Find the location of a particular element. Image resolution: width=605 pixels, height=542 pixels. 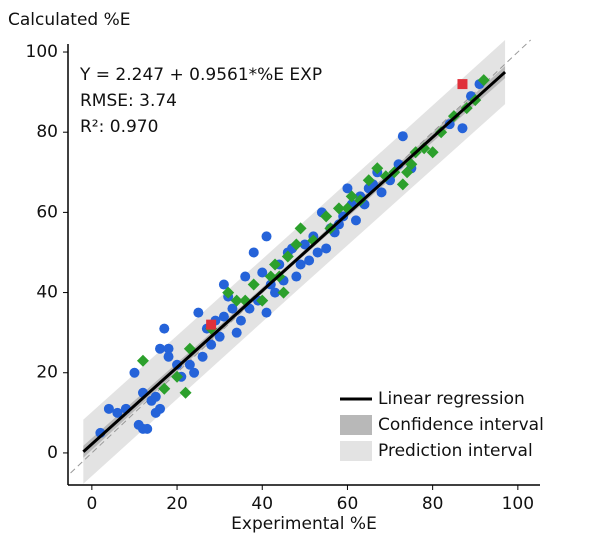

x-tick-label: 60 is located at coordinates (348, 504).